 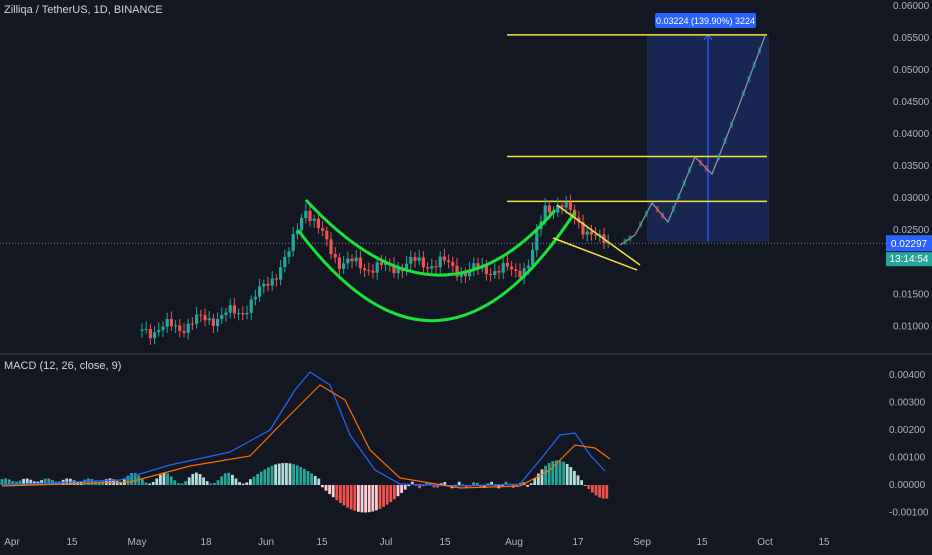 I want to click on wedge-upper-line, so click(x=598, y=235).